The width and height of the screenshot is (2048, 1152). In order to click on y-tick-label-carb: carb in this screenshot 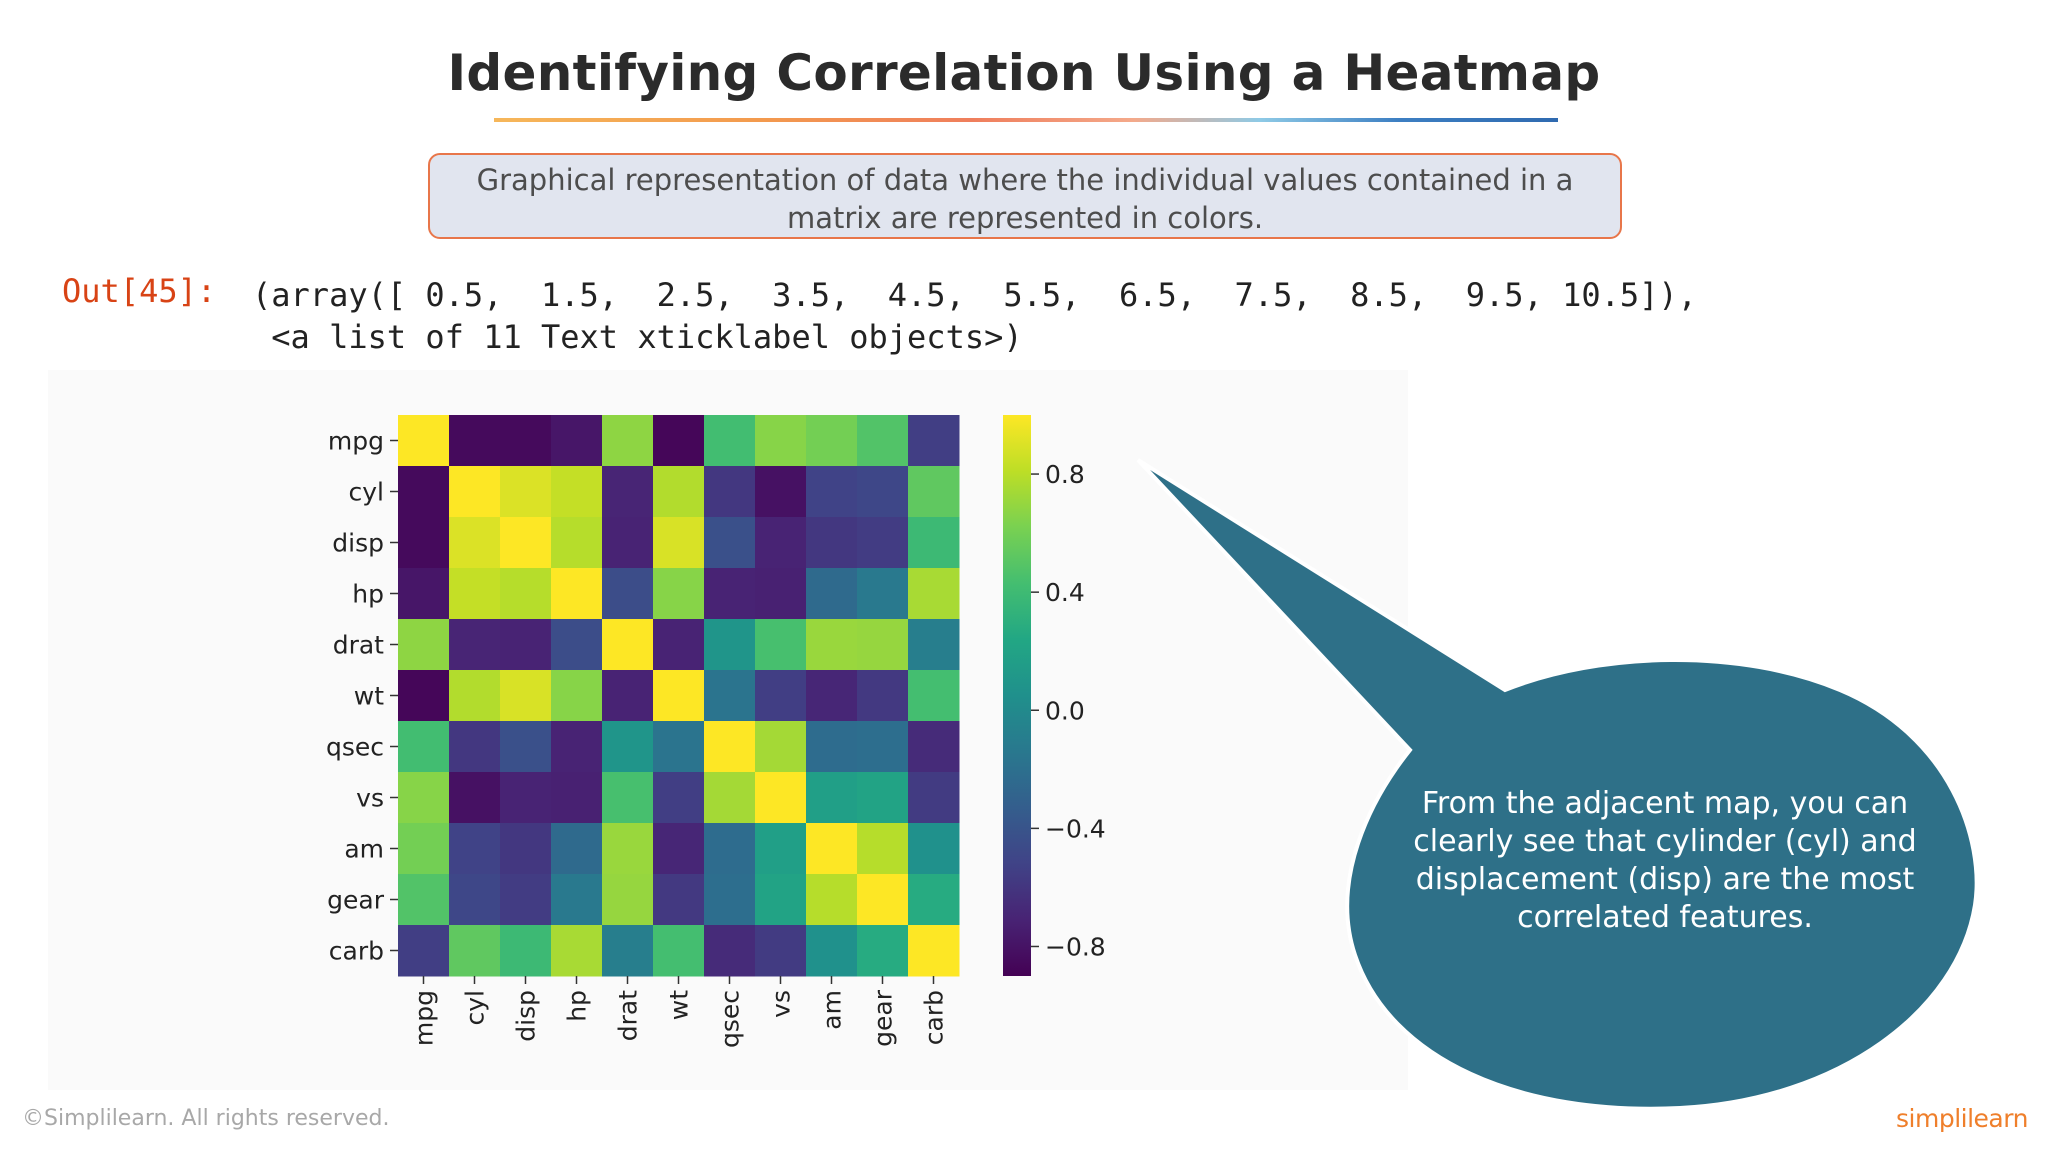, I will do `click(356, 951)`.